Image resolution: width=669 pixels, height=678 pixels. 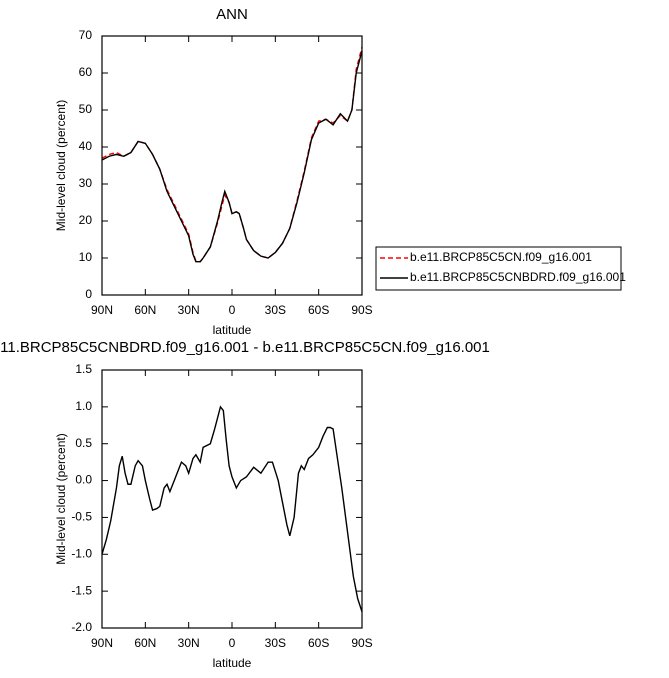 I want to click on y-tick-label: 1.0, so click(x=83, y=406).